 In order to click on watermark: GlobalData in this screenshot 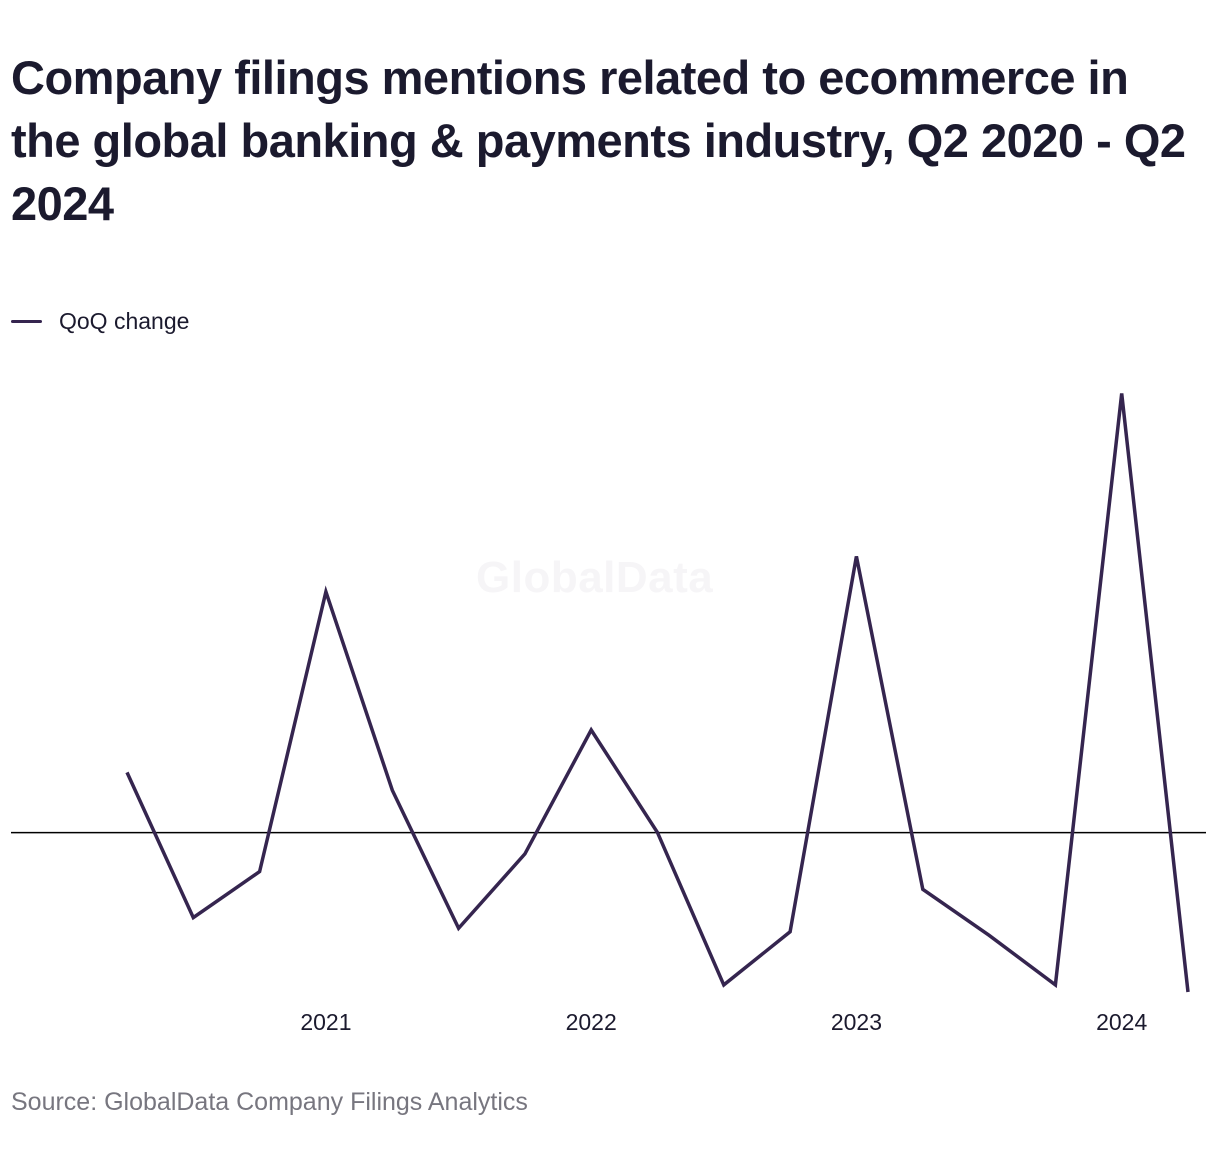, I will do `click(595, 577)`.